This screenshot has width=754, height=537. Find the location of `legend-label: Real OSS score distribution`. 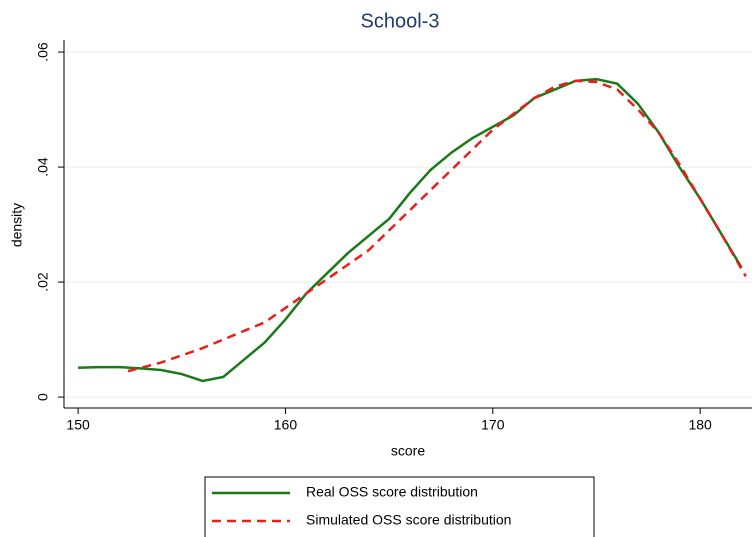

legend-label: Real OSS score distribution is located at coordinates (392, 492).